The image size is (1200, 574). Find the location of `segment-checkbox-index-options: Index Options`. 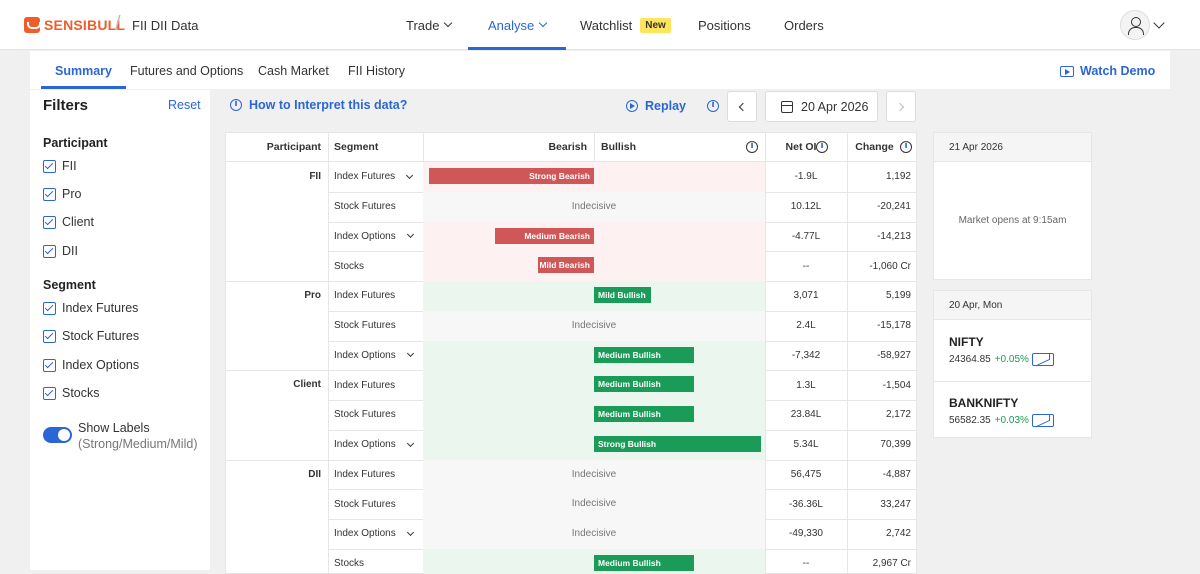

segment-checkbox-index-options: Index Options is located at coordinates (91, 365).